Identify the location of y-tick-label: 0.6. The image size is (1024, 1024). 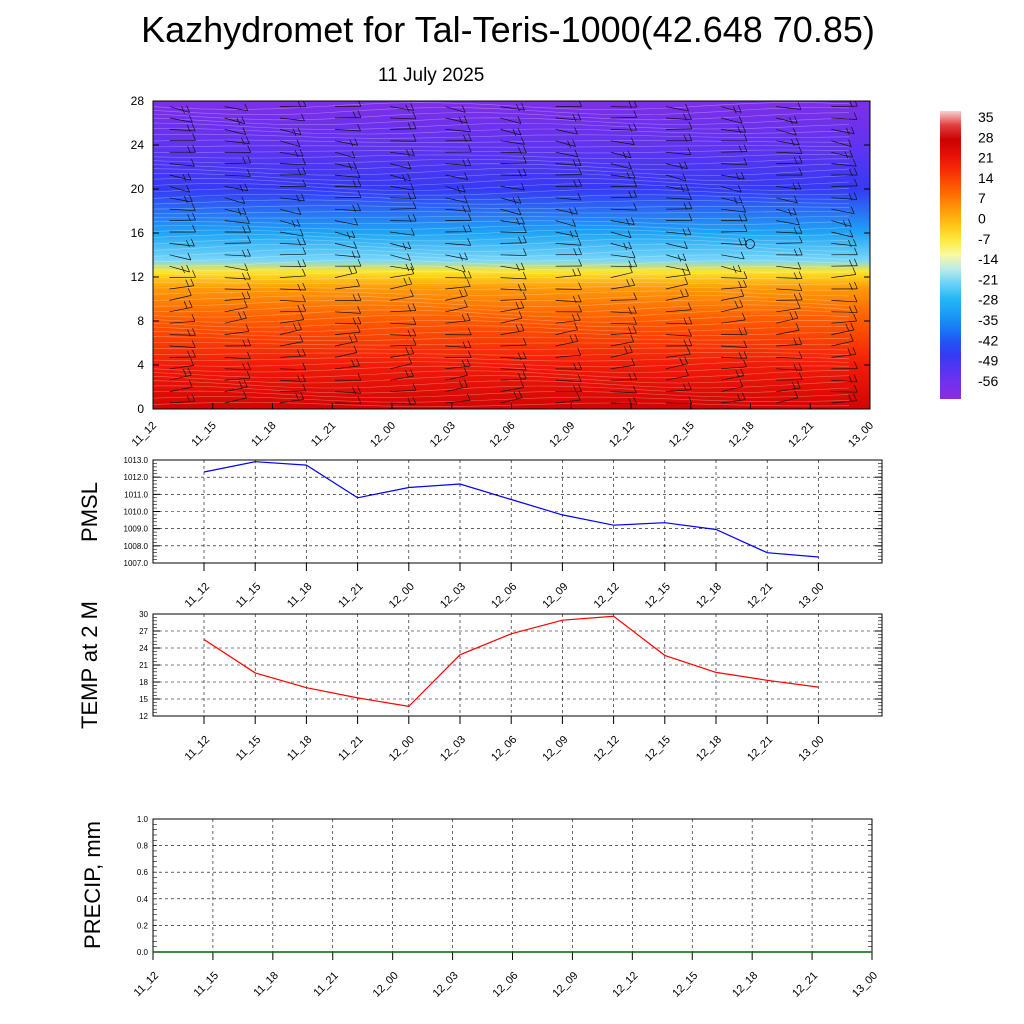
(143, 872).